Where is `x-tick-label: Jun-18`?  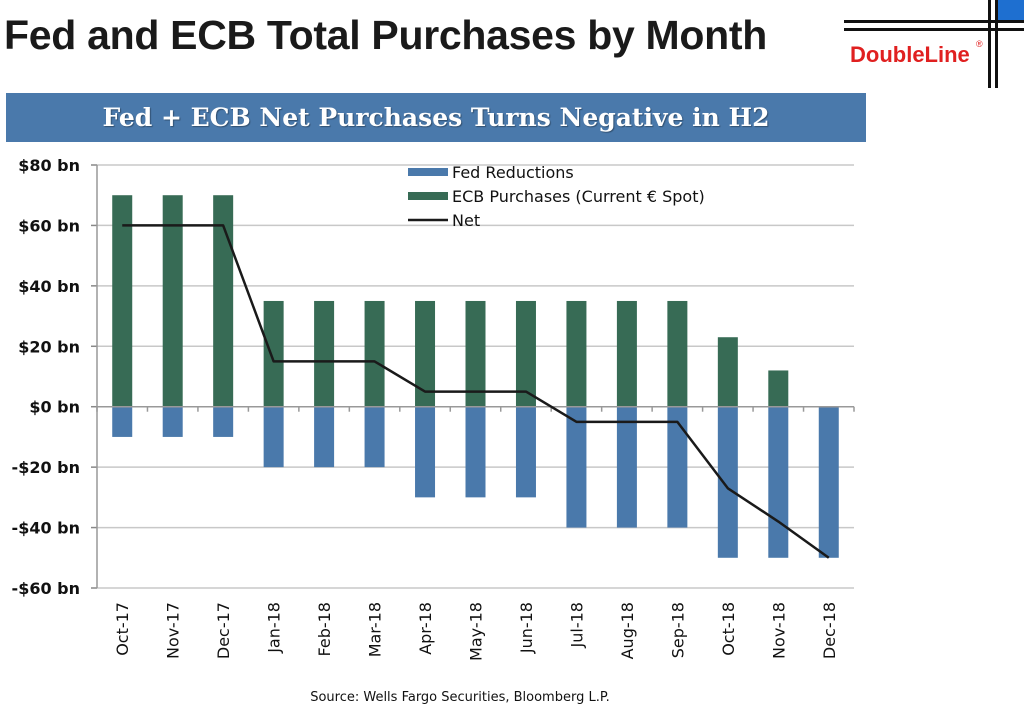 x-tick-label: Jun-18 is located at coordinates (526, 628).